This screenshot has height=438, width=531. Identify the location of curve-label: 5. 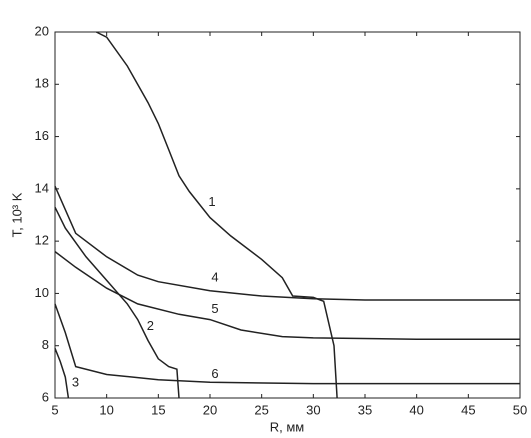
(214, 308).